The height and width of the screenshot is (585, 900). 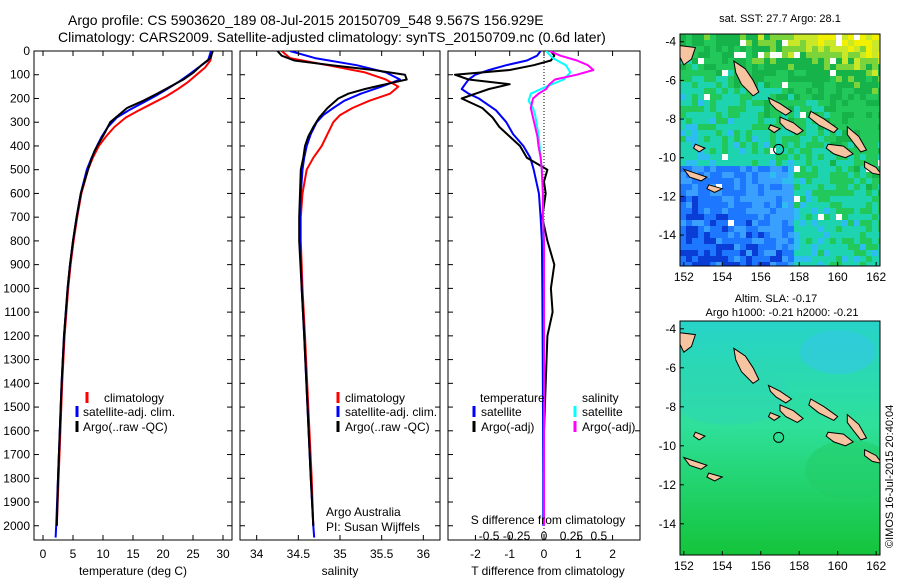 I want to click on depth-tick-label: 1700, so click(x=16, y=455).